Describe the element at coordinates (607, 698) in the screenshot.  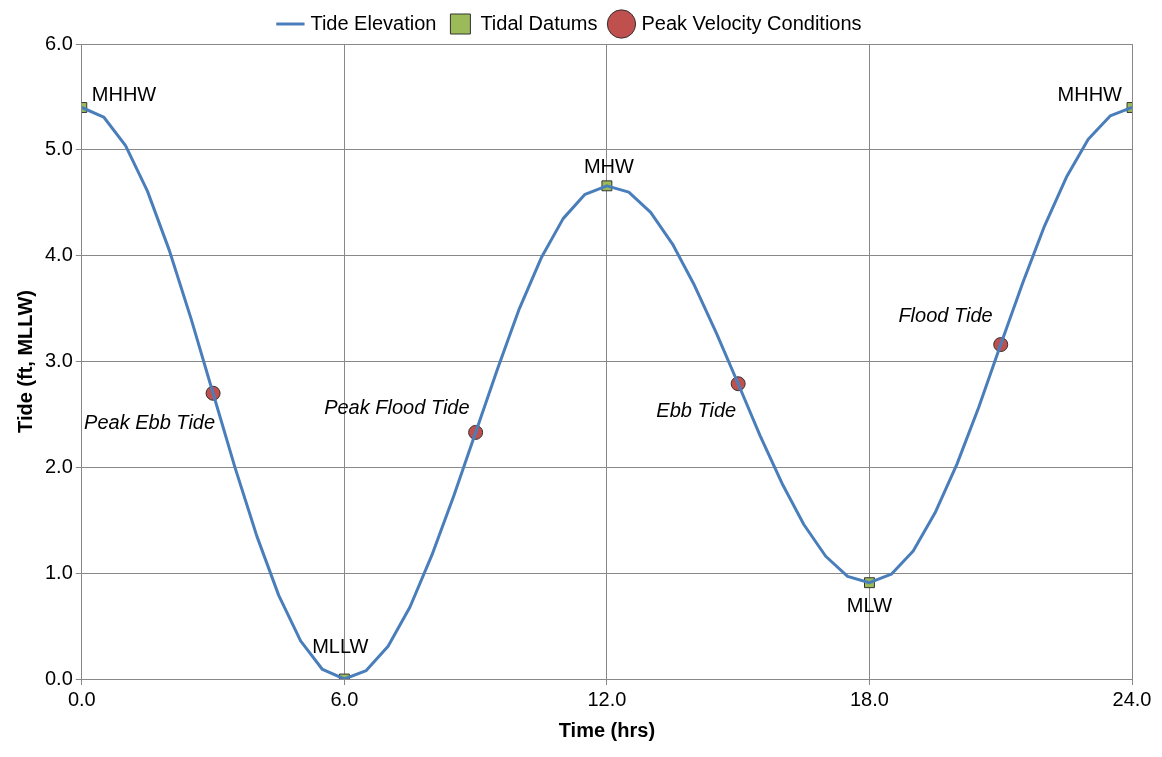
I see `x-tick-label: 12.0` at that location.